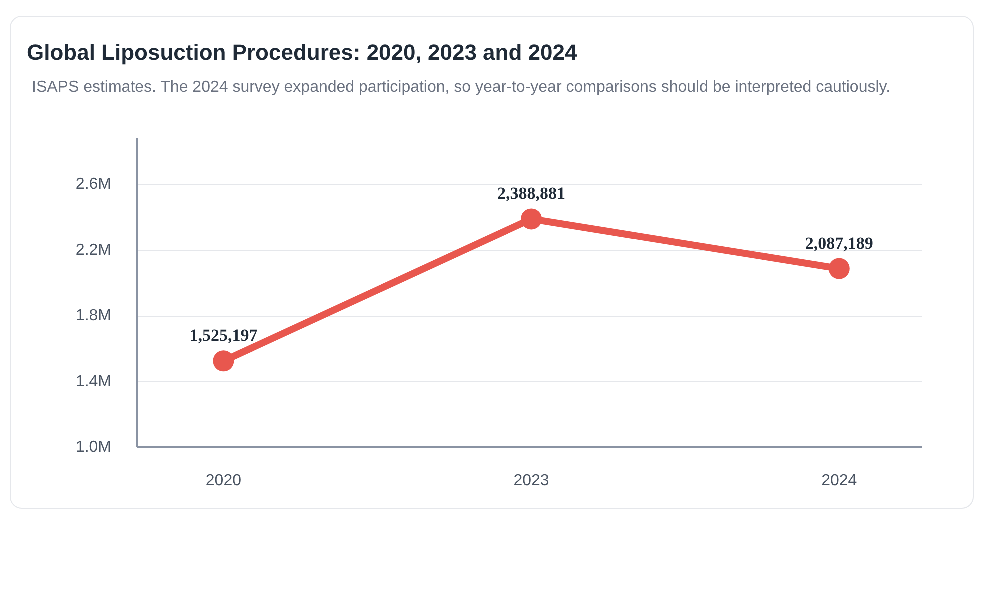  What do you see at coordinates (94, 382) in the screenshot?
I see `y-tick-label: 1.4M` at bounding box center [94, 382].